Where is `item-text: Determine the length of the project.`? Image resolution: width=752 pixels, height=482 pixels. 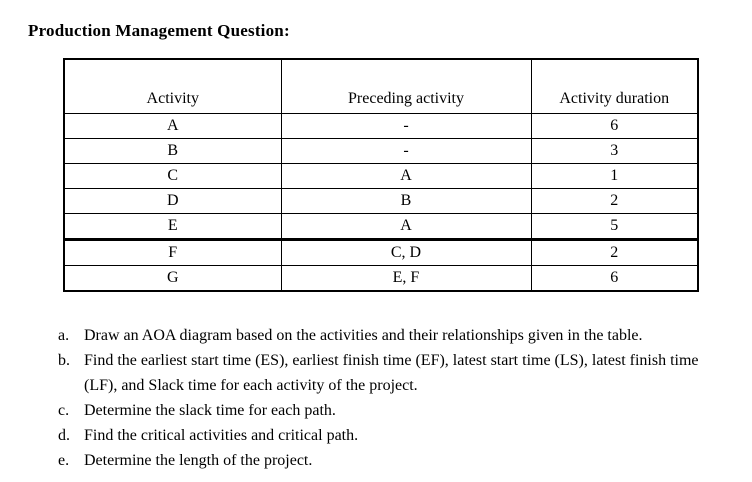
item-text: Determine the length of the project. is located at coordinates (198, 460).